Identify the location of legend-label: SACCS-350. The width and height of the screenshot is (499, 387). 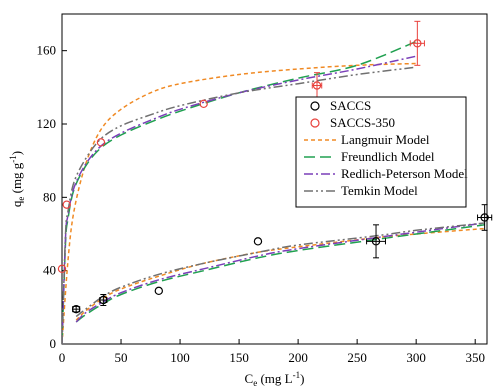
(362, 122).